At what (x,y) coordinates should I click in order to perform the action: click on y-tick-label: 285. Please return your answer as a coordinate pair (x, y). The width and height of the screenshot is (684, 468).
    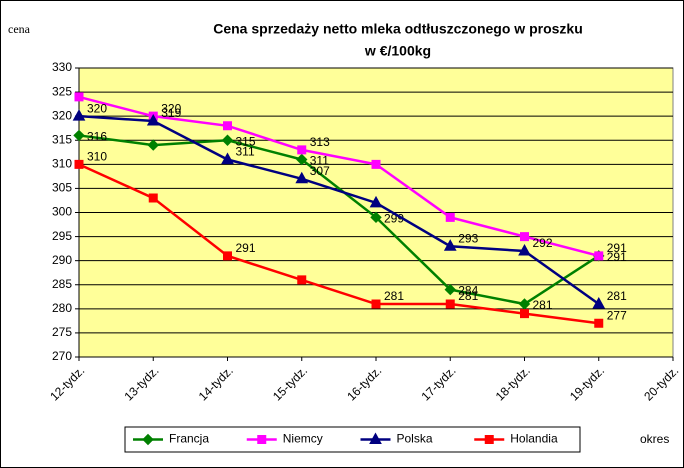
    Looking at the image, I should click on (62, 284).